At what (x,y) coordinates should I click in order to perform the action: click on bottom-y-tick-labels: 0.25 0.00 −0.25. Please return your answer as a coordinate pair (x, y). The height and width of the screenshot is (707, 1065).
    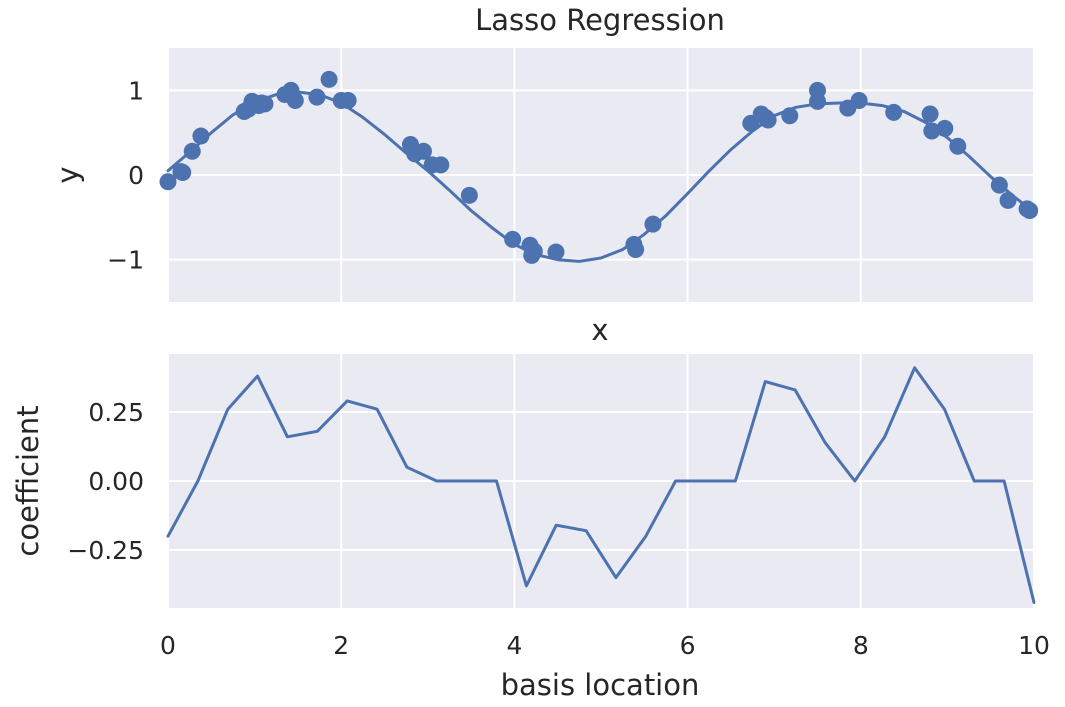
    Looking at the image, I should click on (105, 481).